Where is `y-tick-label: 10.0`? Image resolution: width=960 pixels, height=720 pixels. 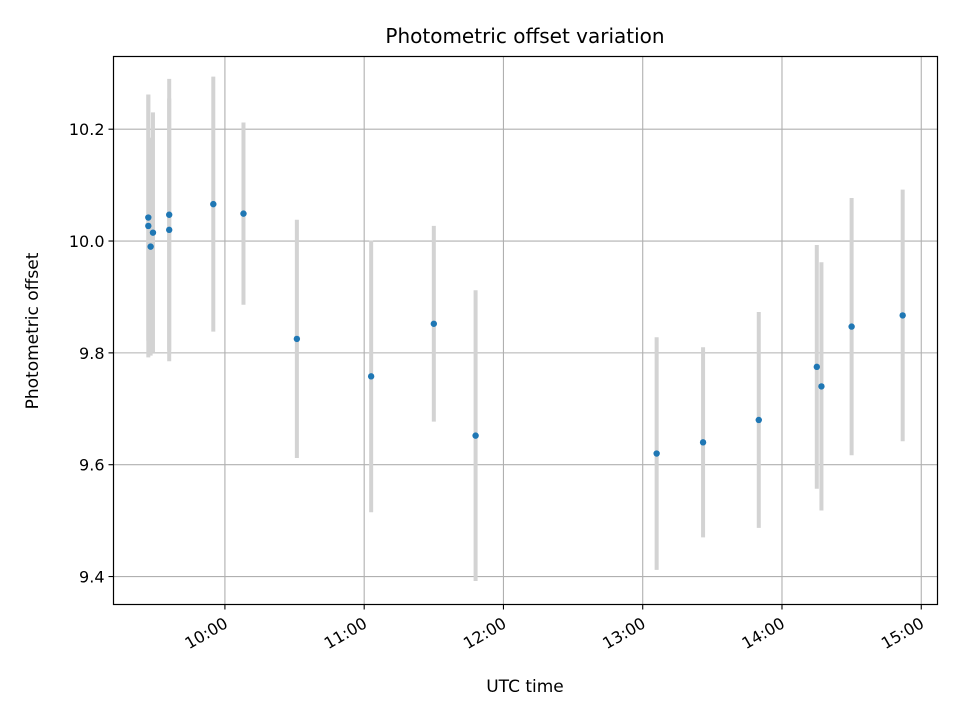 y-tick-label: 10.0 is located at coordinates (87, 241).